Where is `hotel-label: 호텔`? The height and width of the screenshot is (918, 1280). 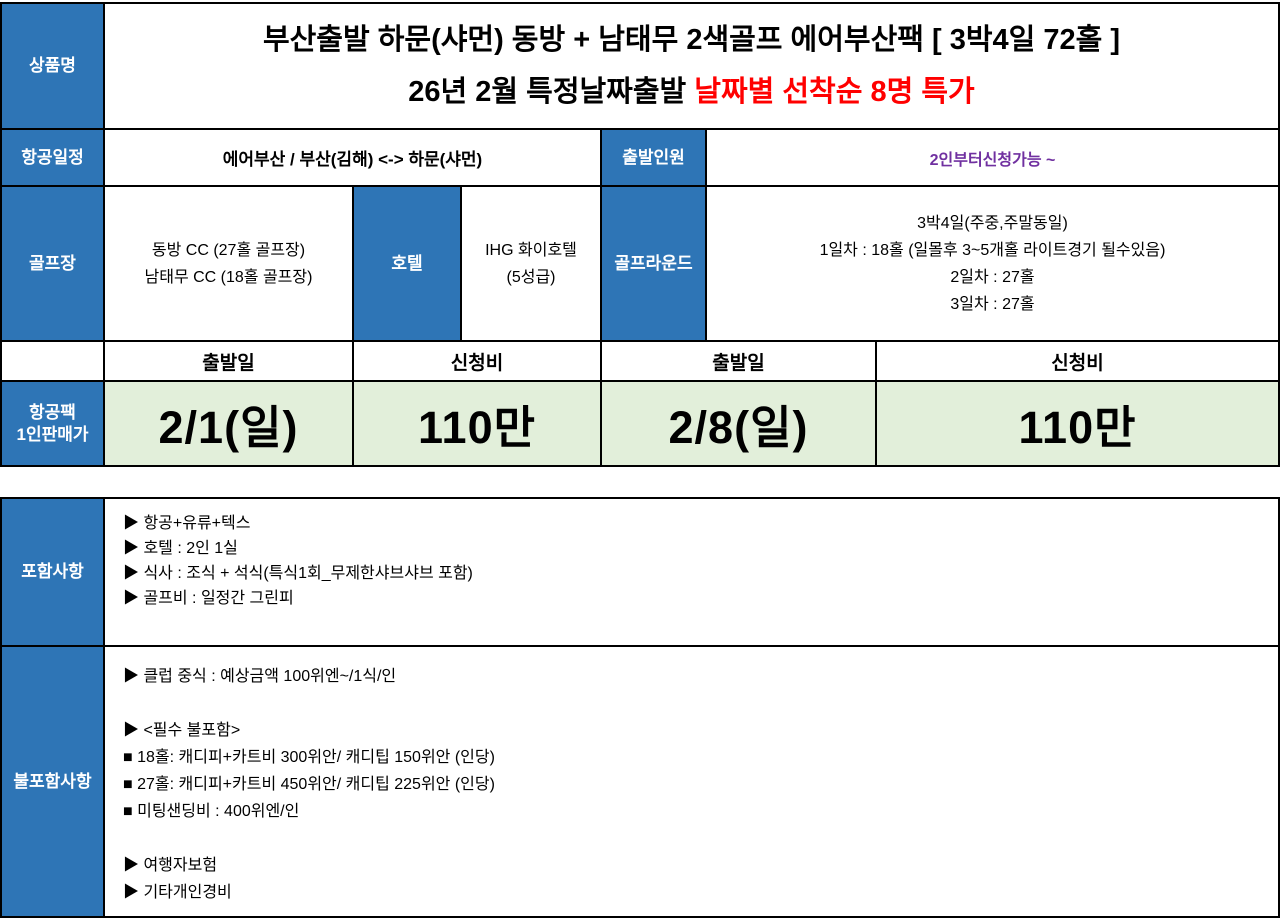
hotel-label: 호텔 is located at coordinates (407, 263).